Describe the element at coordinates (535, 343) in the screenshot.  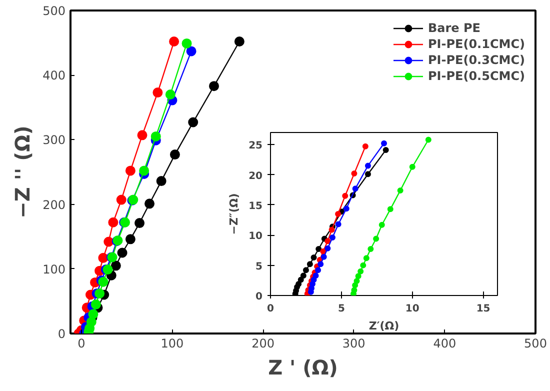
I see `x-tick-label: 500` at that location.